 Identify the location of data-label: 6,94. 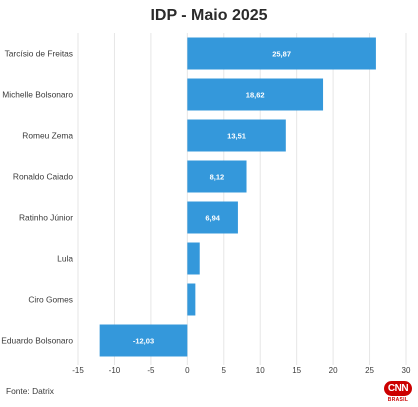
(212, 218).